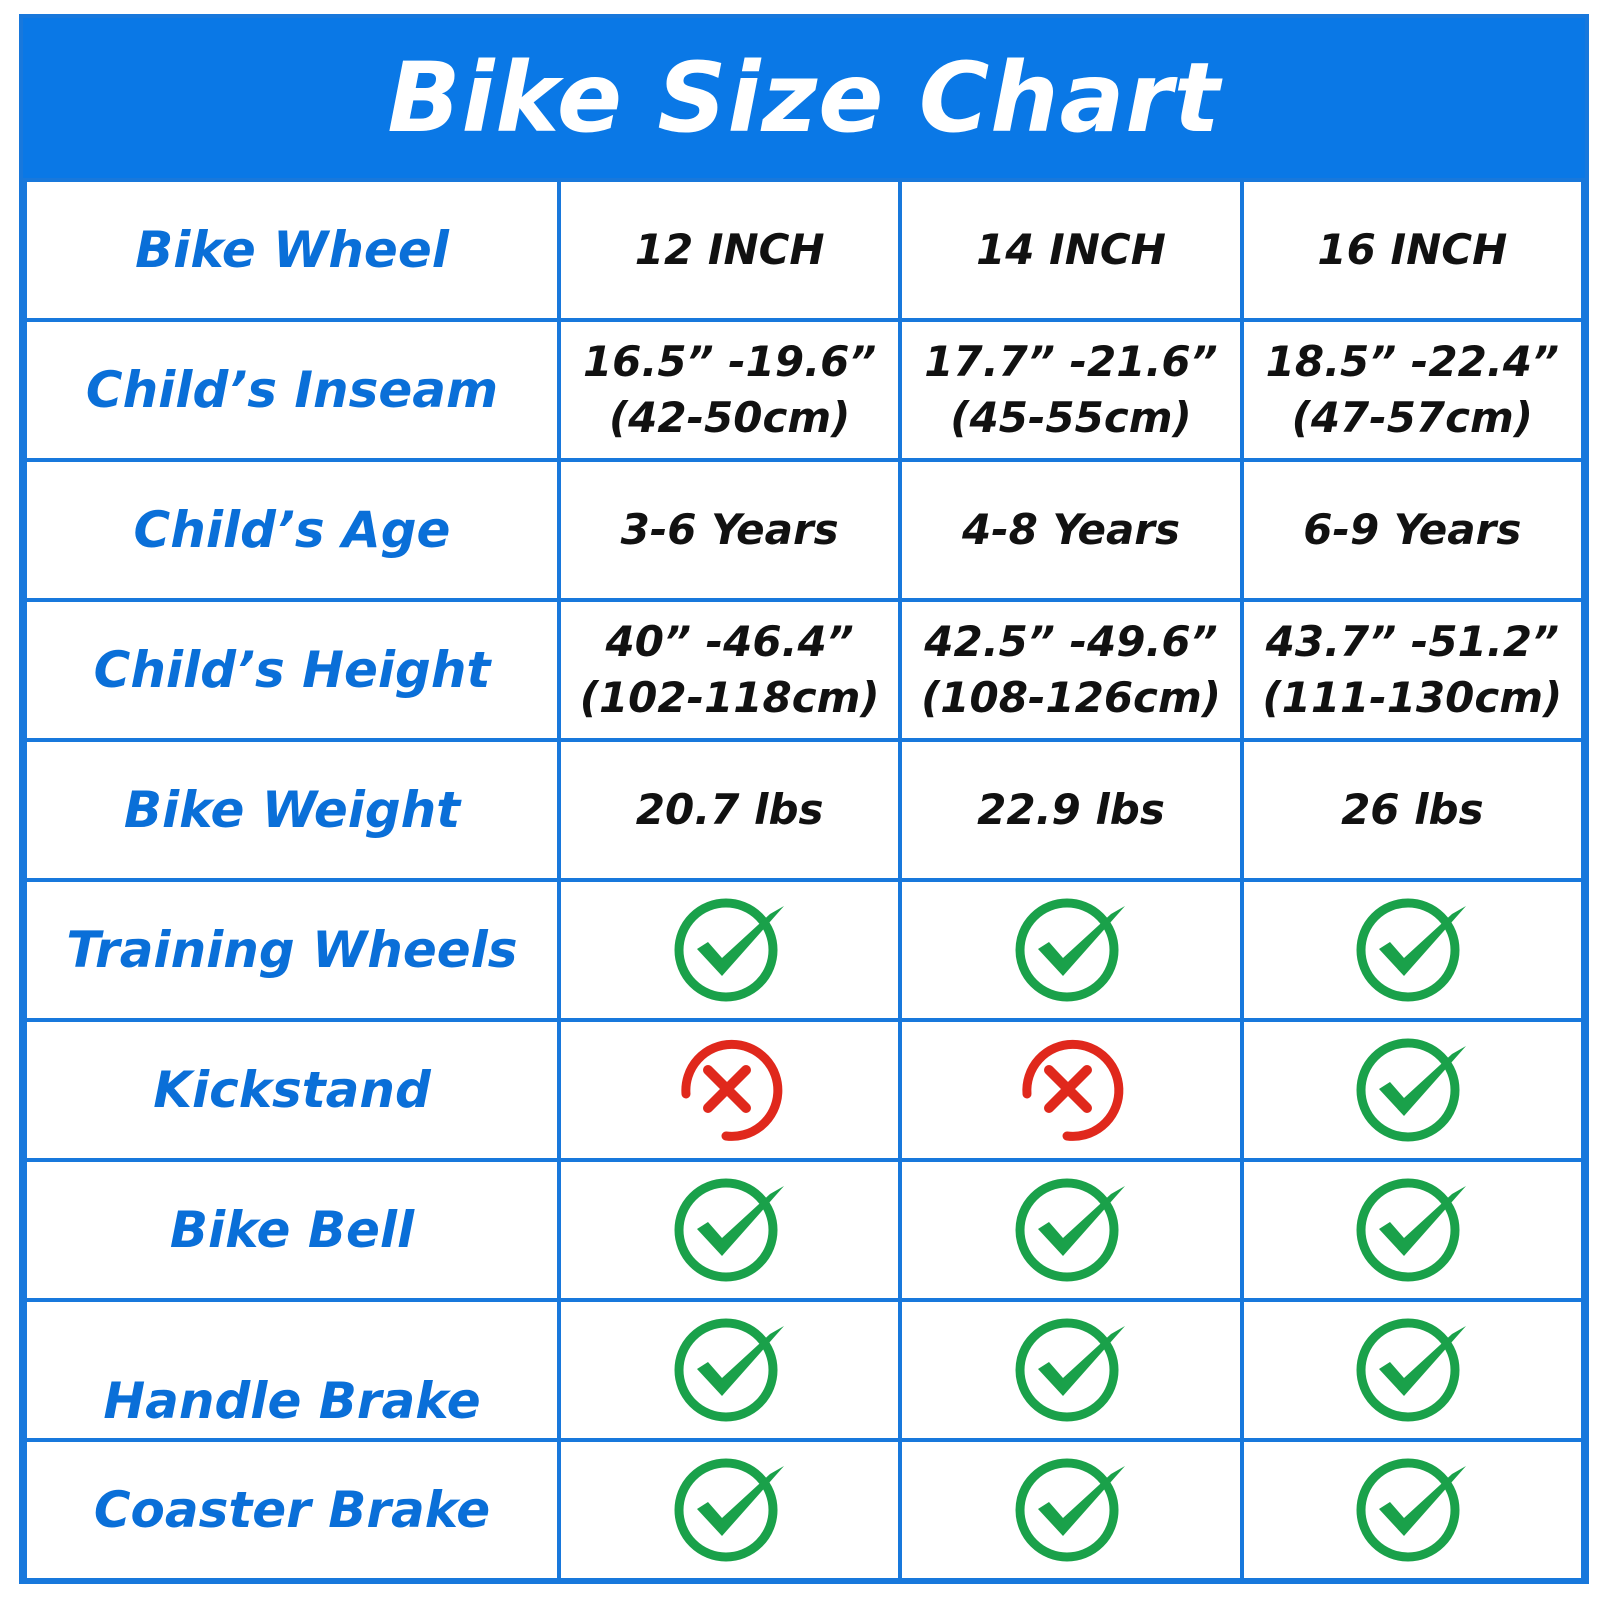  I want to click on value-line: 18.5” -22.4”, so click(1412, 361).